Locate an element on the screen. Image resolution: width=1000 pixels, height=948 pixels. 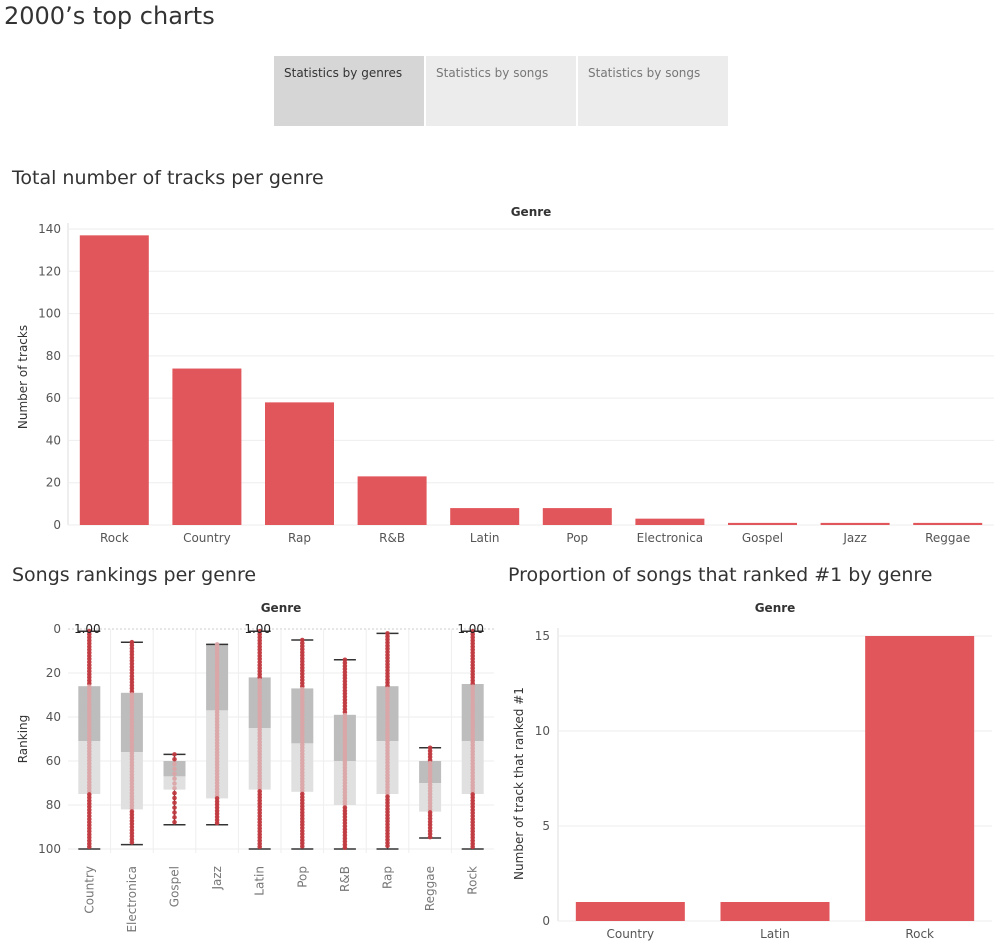
chart1-bar-country is located at coordinates (207, 446).